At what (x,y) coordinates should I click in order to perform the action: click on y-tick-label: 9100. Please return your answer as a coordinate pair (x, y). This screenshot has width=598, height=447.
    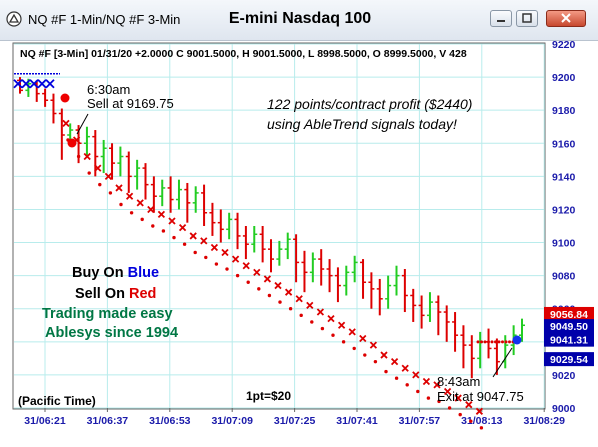
    Looking at the image, I should click on (564, 244).